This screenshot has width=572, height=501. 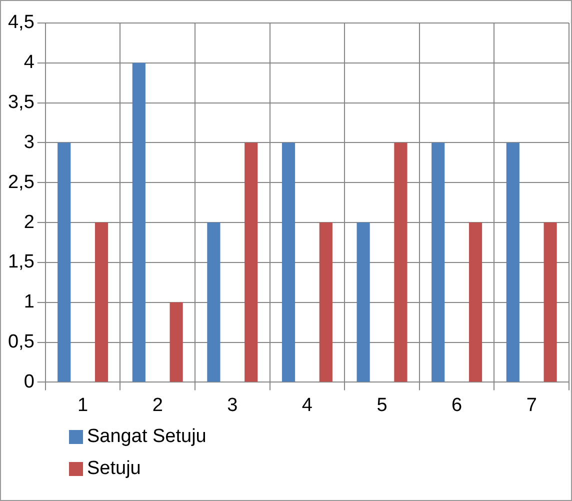 I want to click on y-tick-label: 1,5, so click(x=21, y=262).